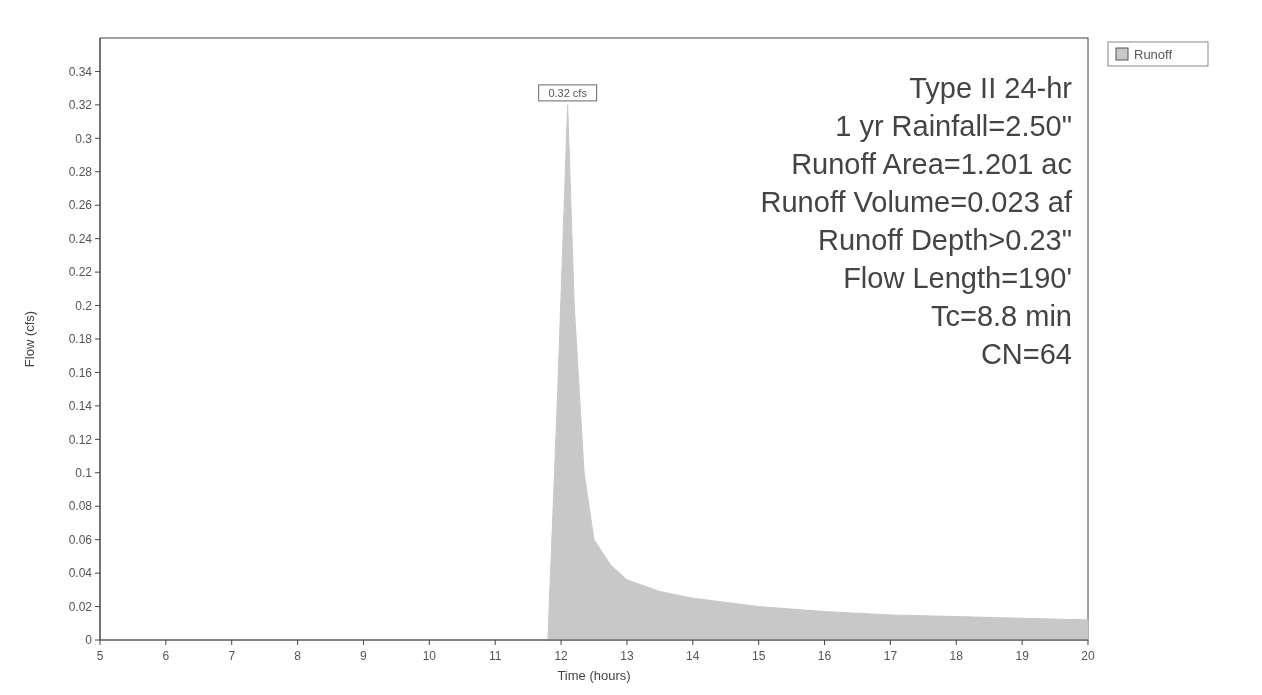  What do you see at coordinates (80, 238) in the screenshot?
I see `y-tick-label: 0.24` at bounding box center [80, 238].